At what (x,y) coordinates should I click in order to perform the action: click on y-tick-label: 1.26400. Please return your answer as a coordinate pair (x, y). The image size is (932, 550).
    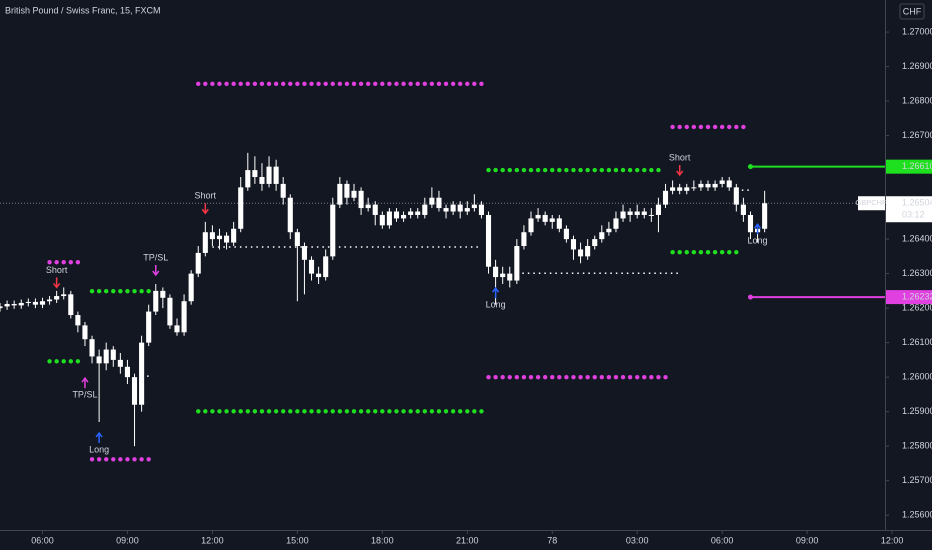
    Looking at the image, I should click on (917, 238).